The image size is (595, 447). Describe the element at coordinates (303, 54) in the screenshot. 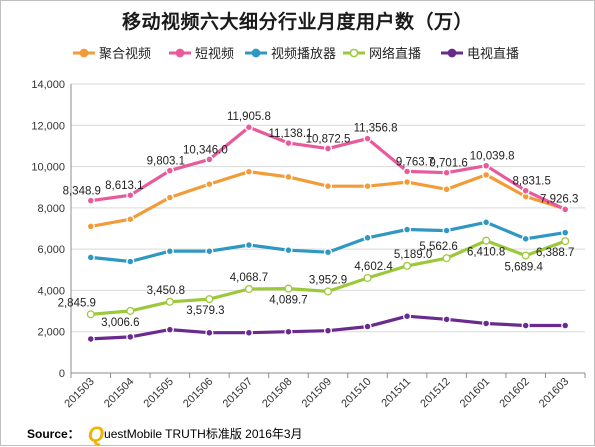

I see `legend-label: 视频播放器` at that location.